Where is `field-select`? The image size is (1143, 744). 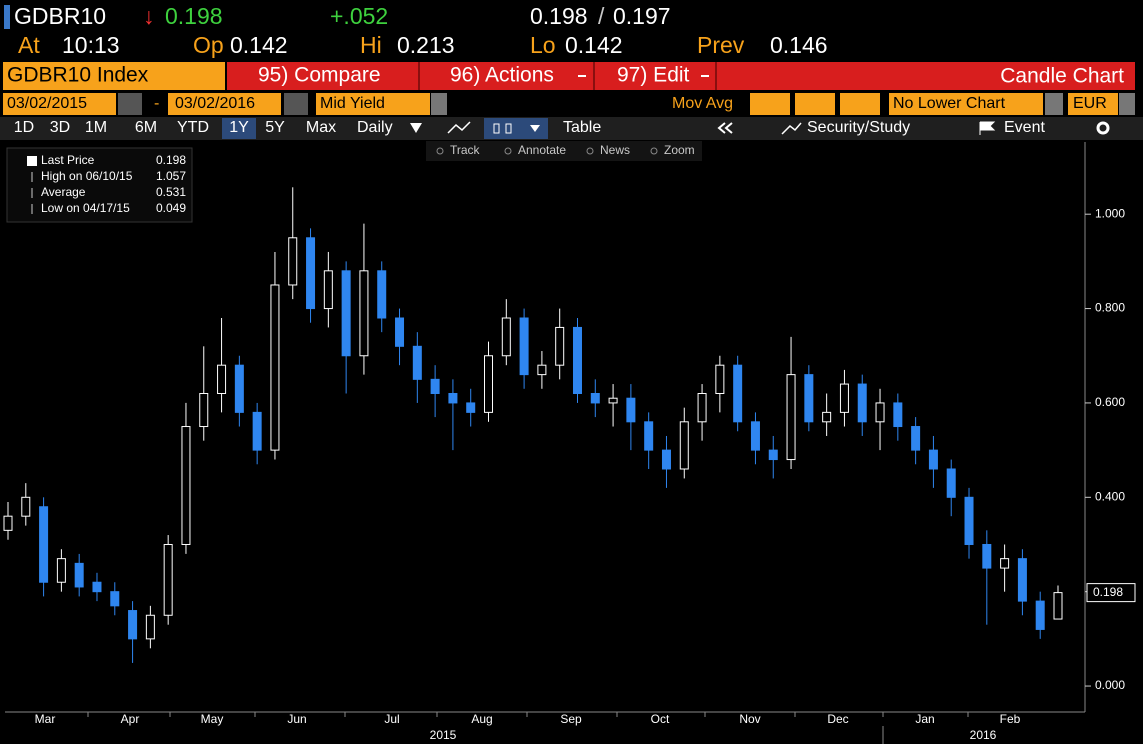
field-select is located at coordinates (373, 104).